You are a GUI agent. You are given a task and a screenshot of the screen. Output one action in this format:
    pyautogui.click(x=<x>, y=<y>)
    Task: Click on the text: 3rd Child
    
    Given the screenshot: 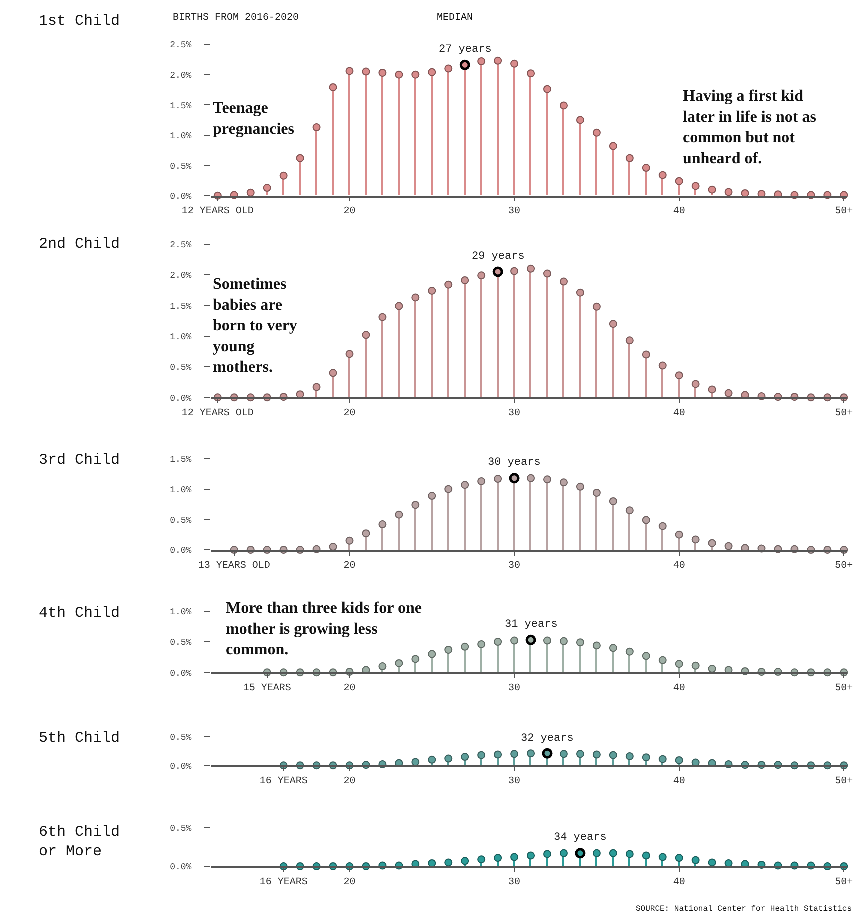 What is the action you would take?
    pyautogui.click(x=79, y=460)
    